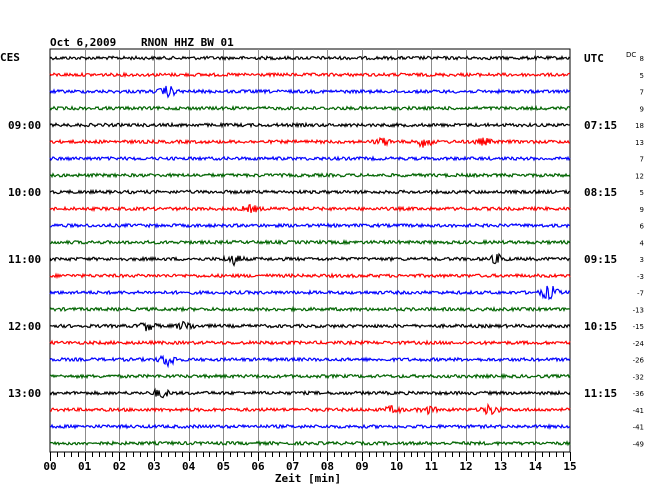 The image size is (650, 494). I want to click on dc-offset-value: -3, so click(640, 277).